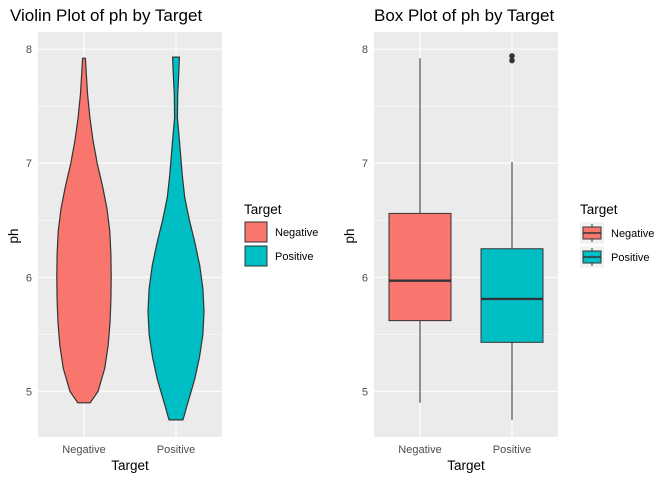 This screenshot has width=672, height=480. Describe the element at coordinates (29, 221) in the screenshot. I see `violin-y-ticks: 5 6 7 8` at that location.